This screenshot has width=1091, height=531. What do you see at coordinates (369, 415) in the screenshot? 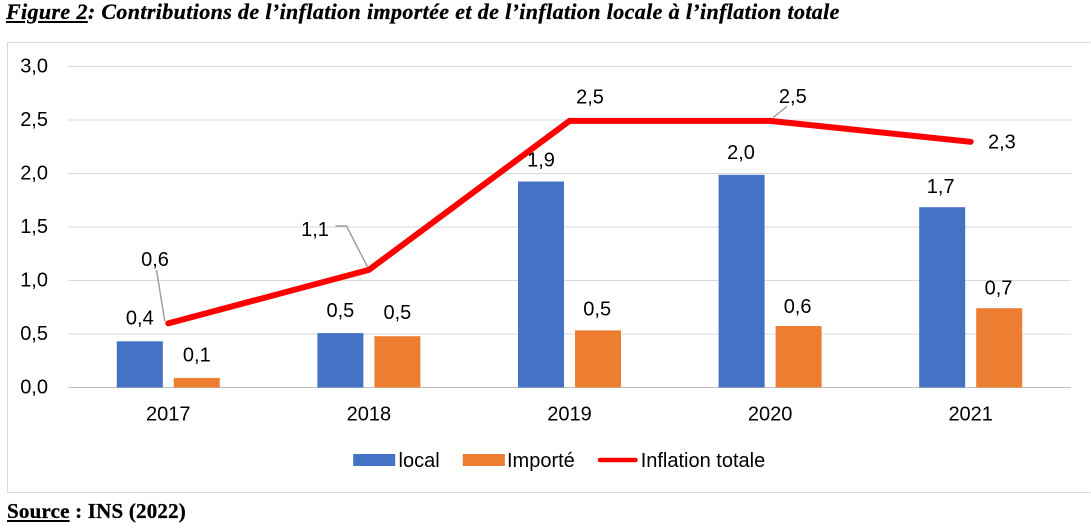
I see `svg-text: 2018` at bounding box center [369, 415].